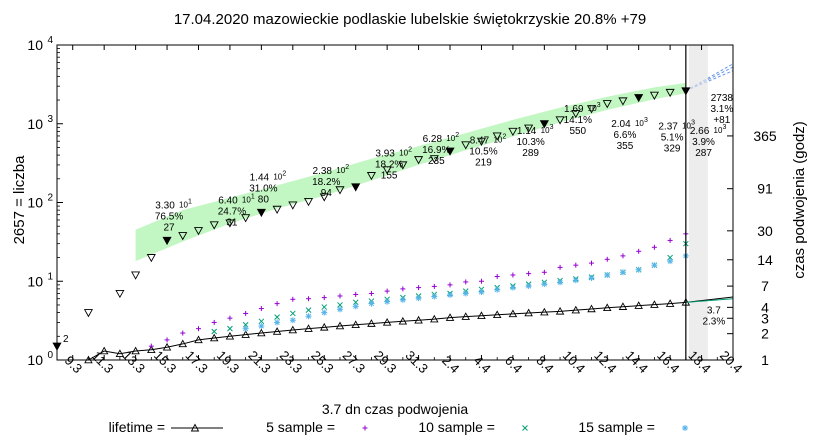 Image resolution: width=820 pixels, height=440 pixels. What do you see at coordinates (578, 120) in the screenshot?
I see `annotation-growth: 14.1%` at bounding box center [578, 120].